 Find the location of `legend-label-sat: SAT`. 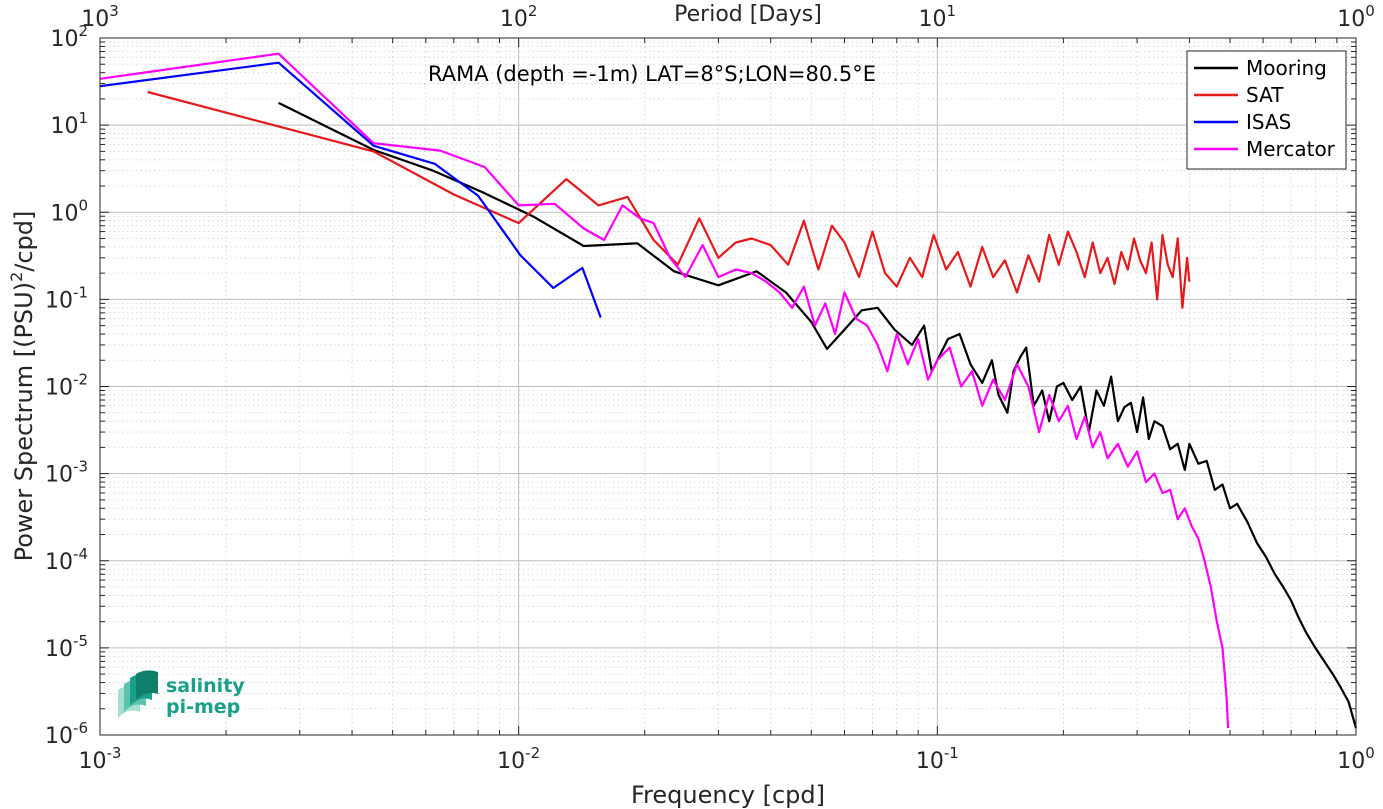

legend-label-sat: SAT is located at coordinates (1265, 95).